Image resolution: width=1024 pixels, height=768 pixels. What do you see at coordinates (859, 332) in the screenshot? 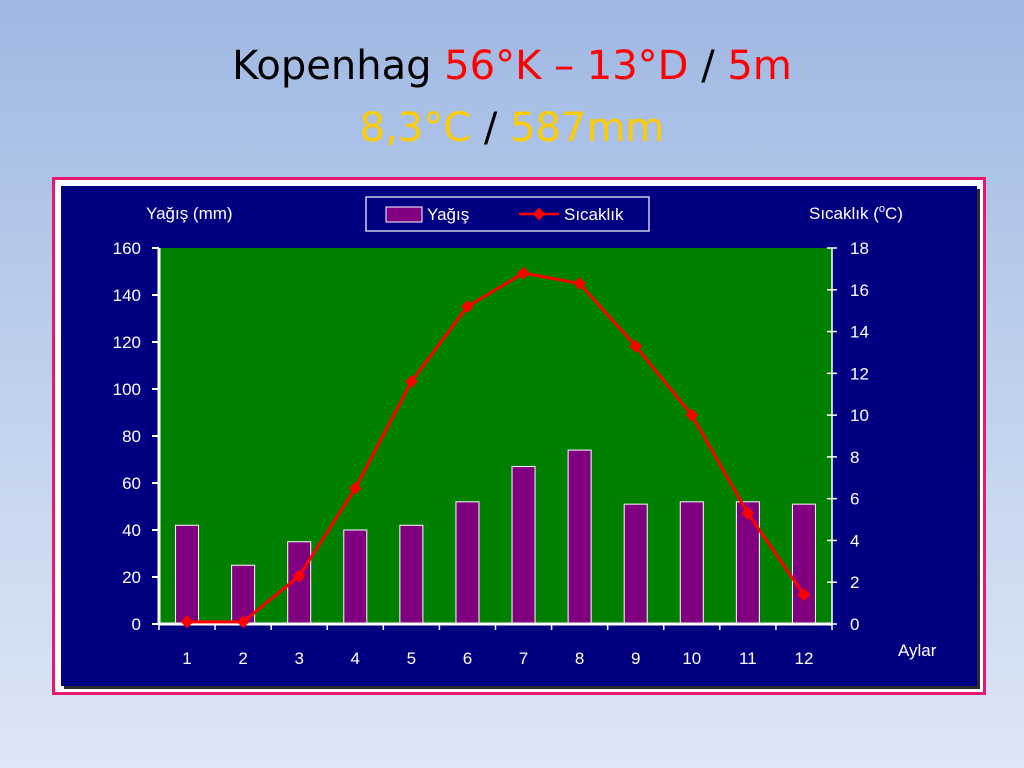
I see `y-right-tick-label: 14` at bounding box center [859, 332].